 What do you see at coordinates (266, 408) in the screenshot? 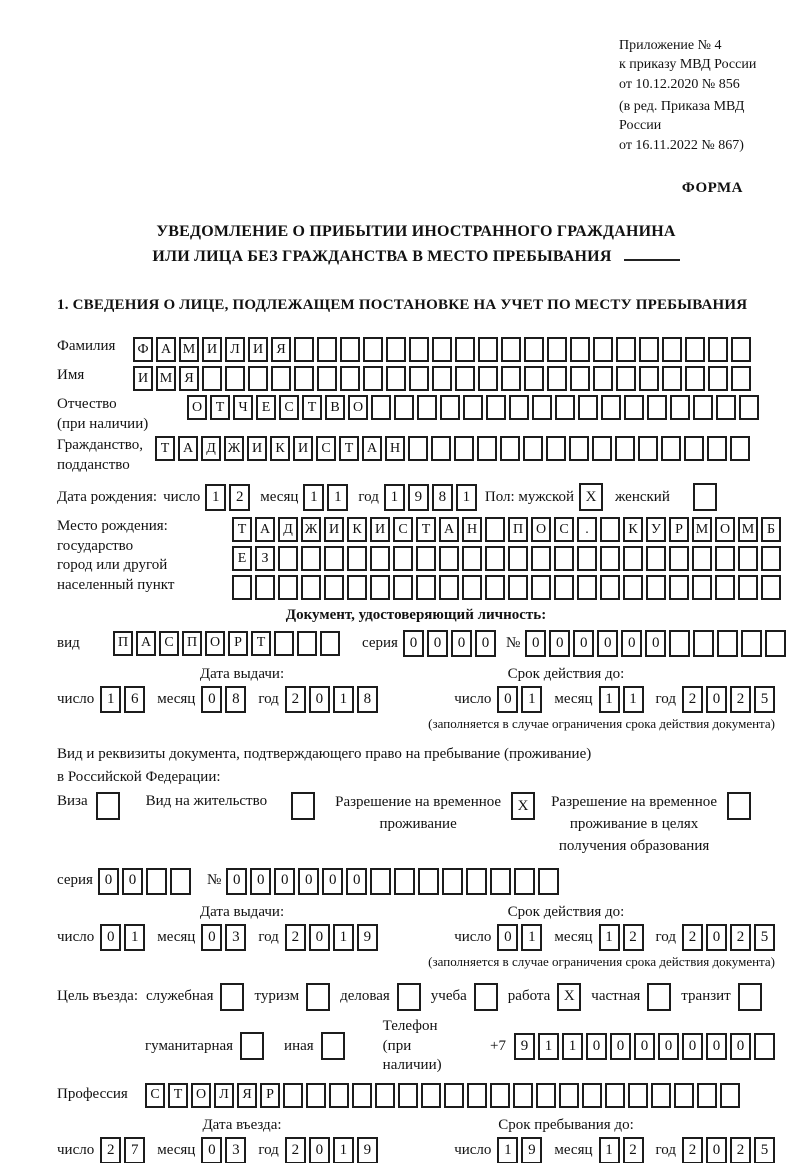
I see `char-cell: Е` at bounding box center [266, 408].